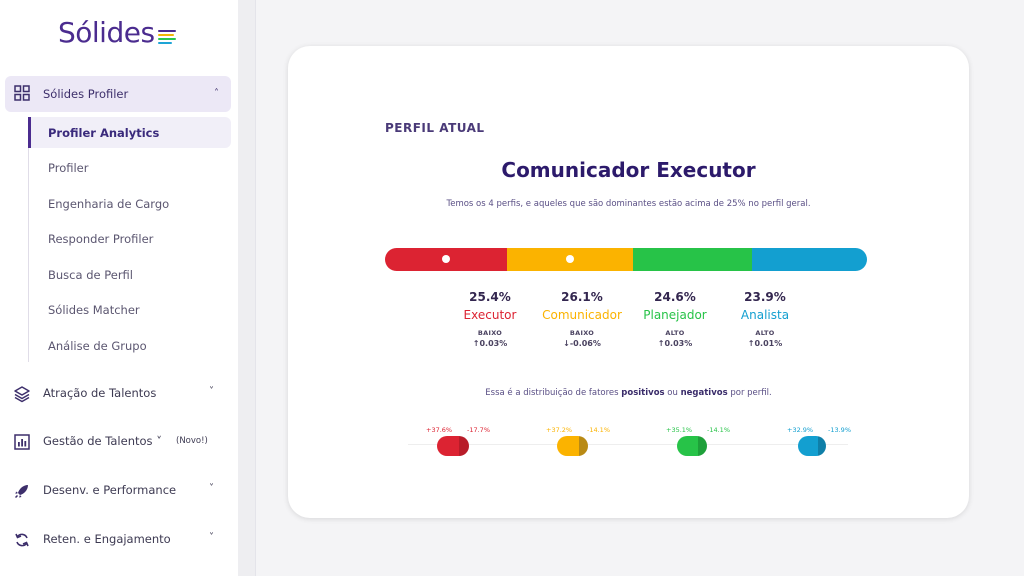 The width and height of the screenshot is (1024, 576). Describe the element at coordinates (675, 297) in the screenshot. I see `profile-percentage: 24.6%` at that location.